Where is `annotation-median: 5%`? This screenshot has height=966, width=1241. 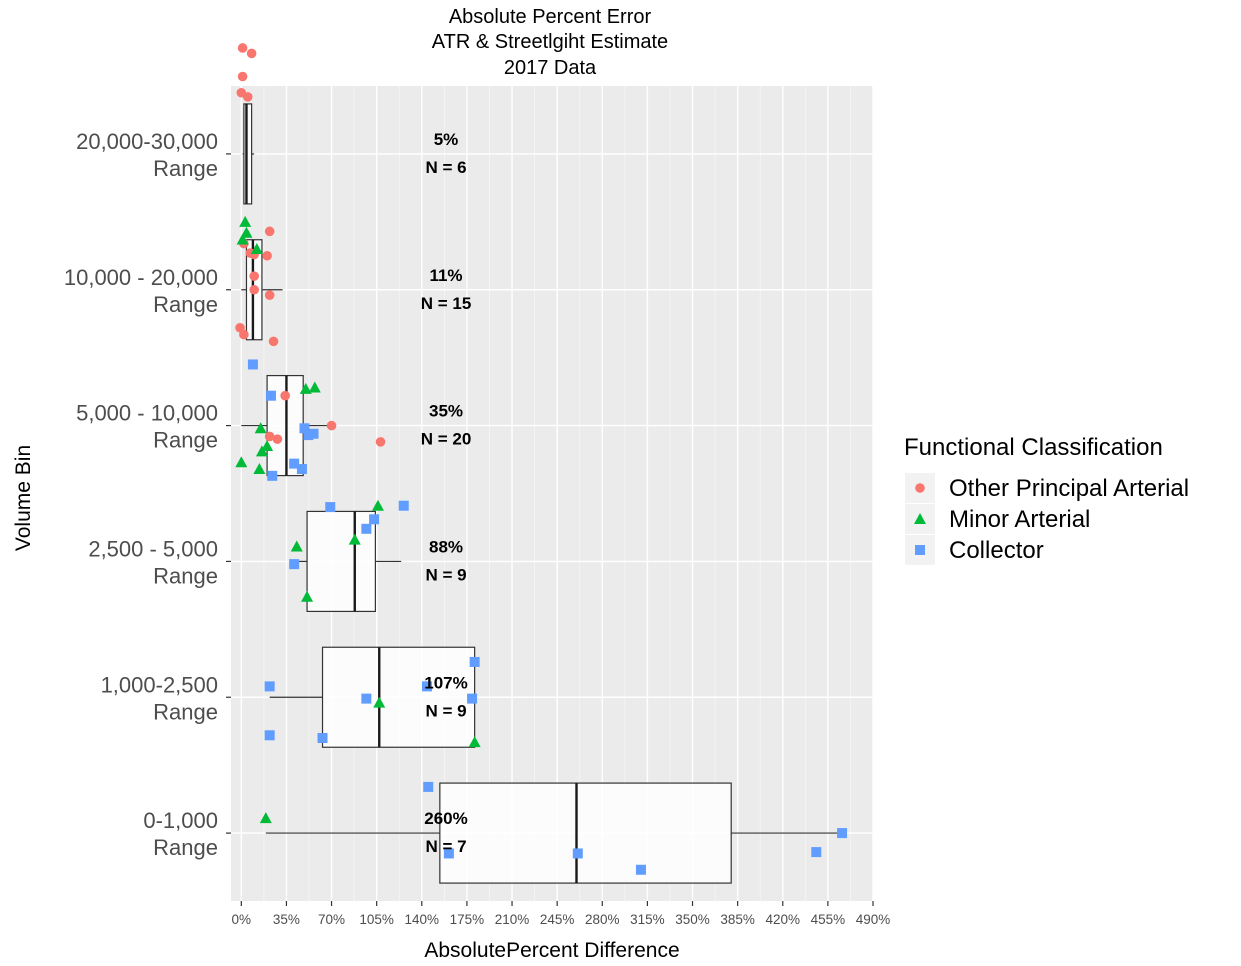
annotation-median: 5% is located at coordinates (446, 139).